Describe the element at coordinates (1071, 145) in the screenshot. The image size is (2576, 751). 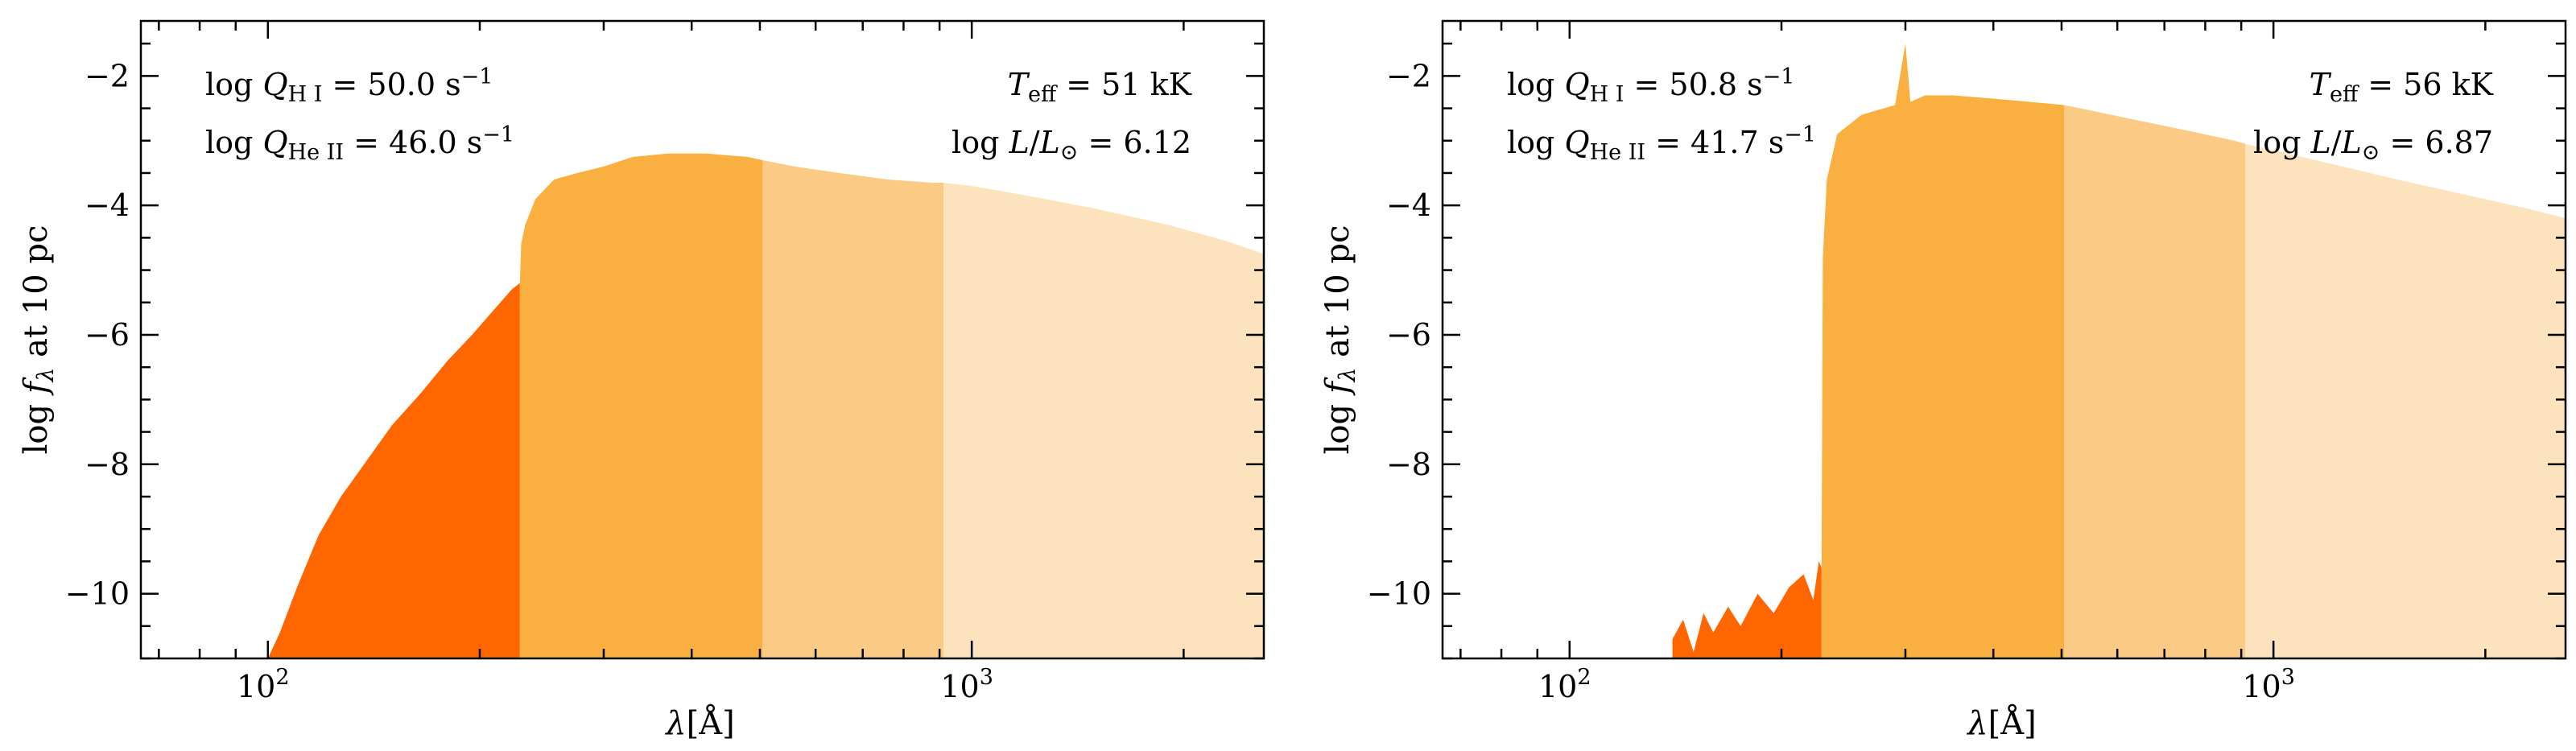
I see `annotation-luminosity-left: log L/L⊙ = 6.12` at that location.